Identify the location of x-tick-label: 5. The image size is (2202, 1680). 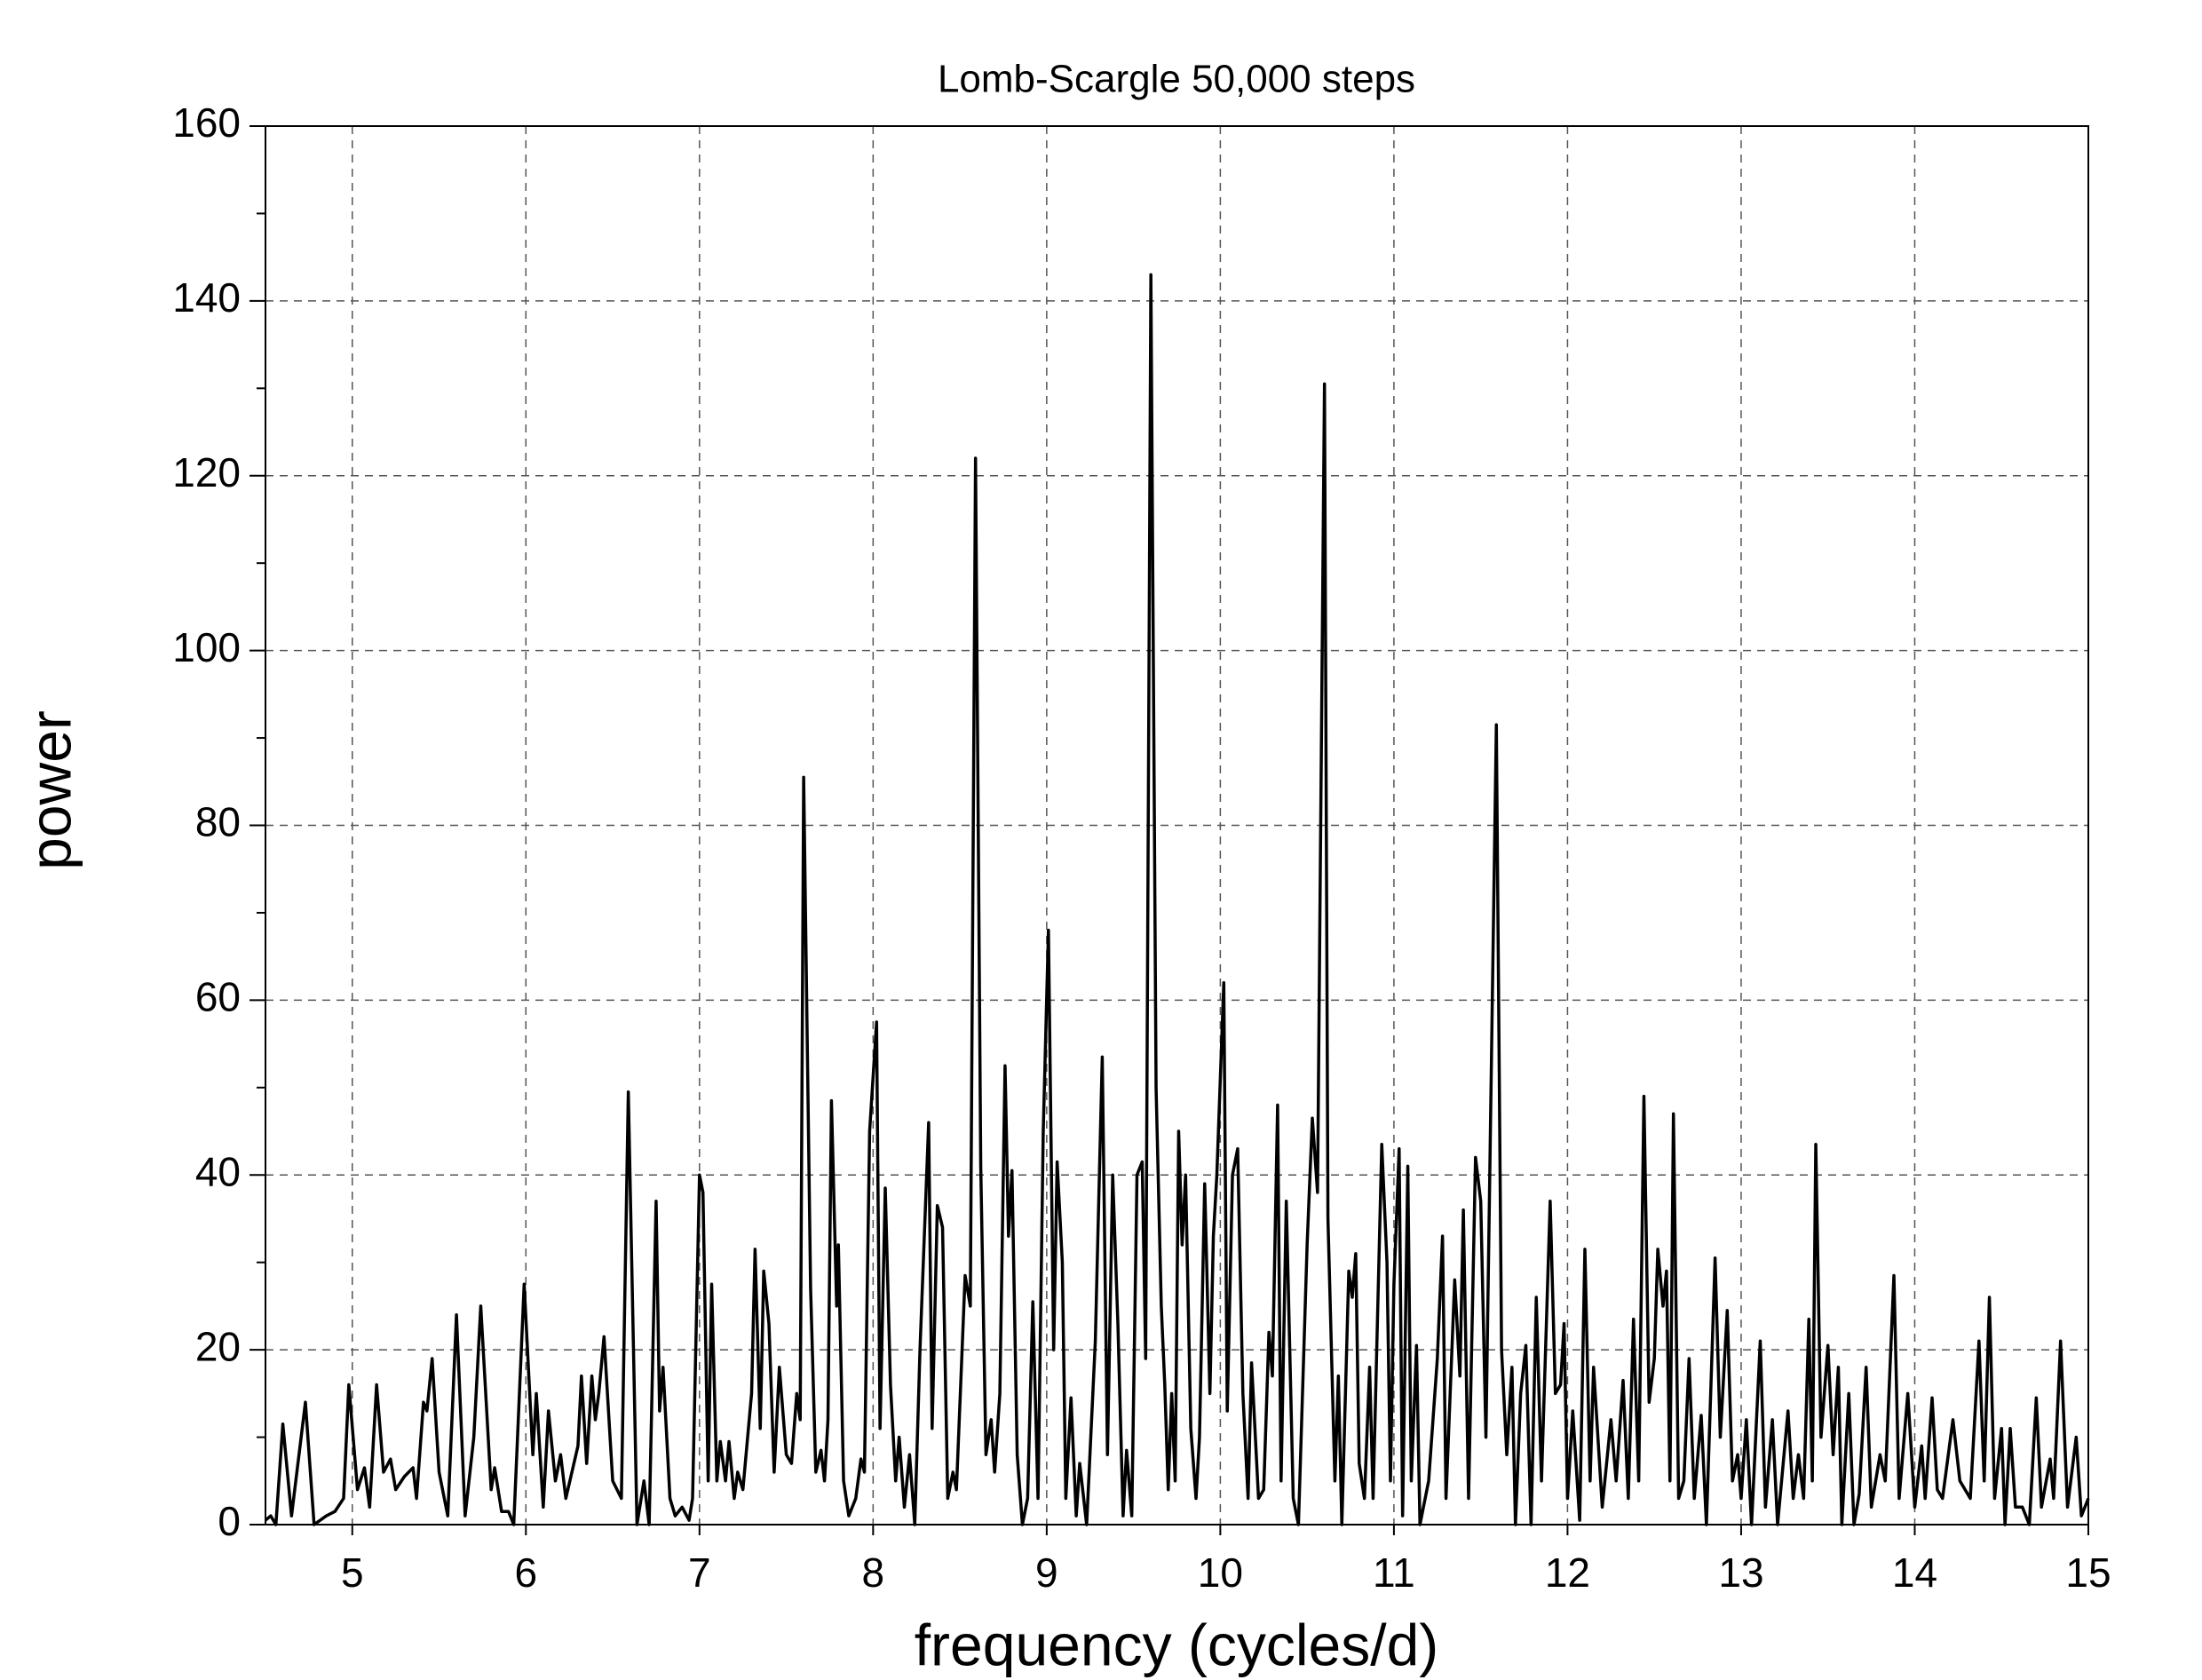
(353, 1572).